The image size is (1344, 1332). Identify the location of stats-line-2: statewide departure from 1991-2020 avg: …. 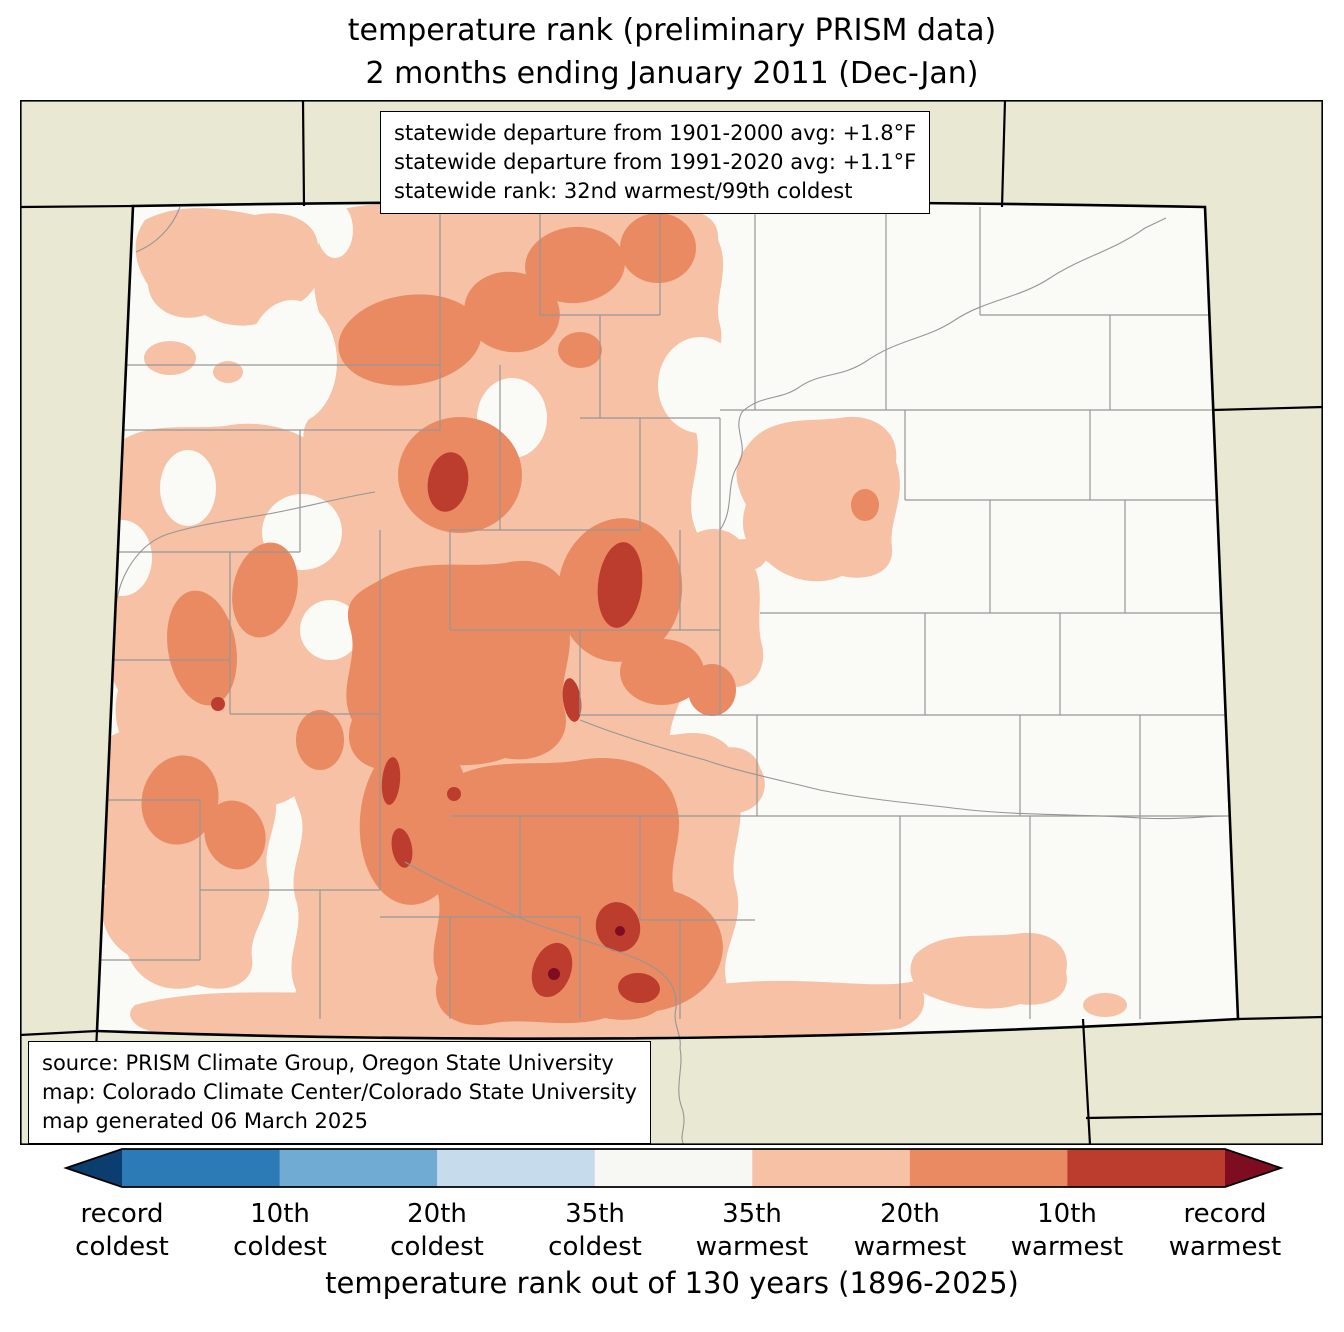
(655, 161).